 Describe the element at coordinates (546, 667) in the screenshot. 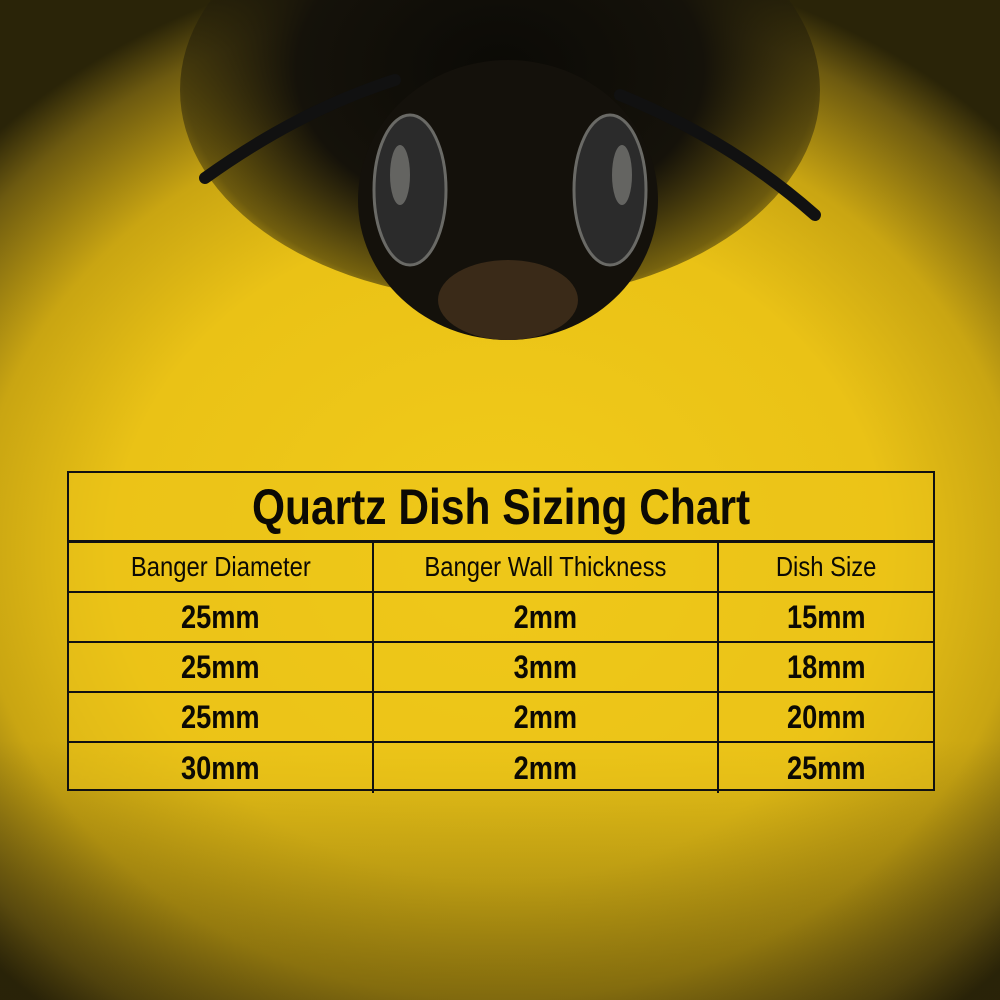

I see `table-cell: 3mm` at that location.